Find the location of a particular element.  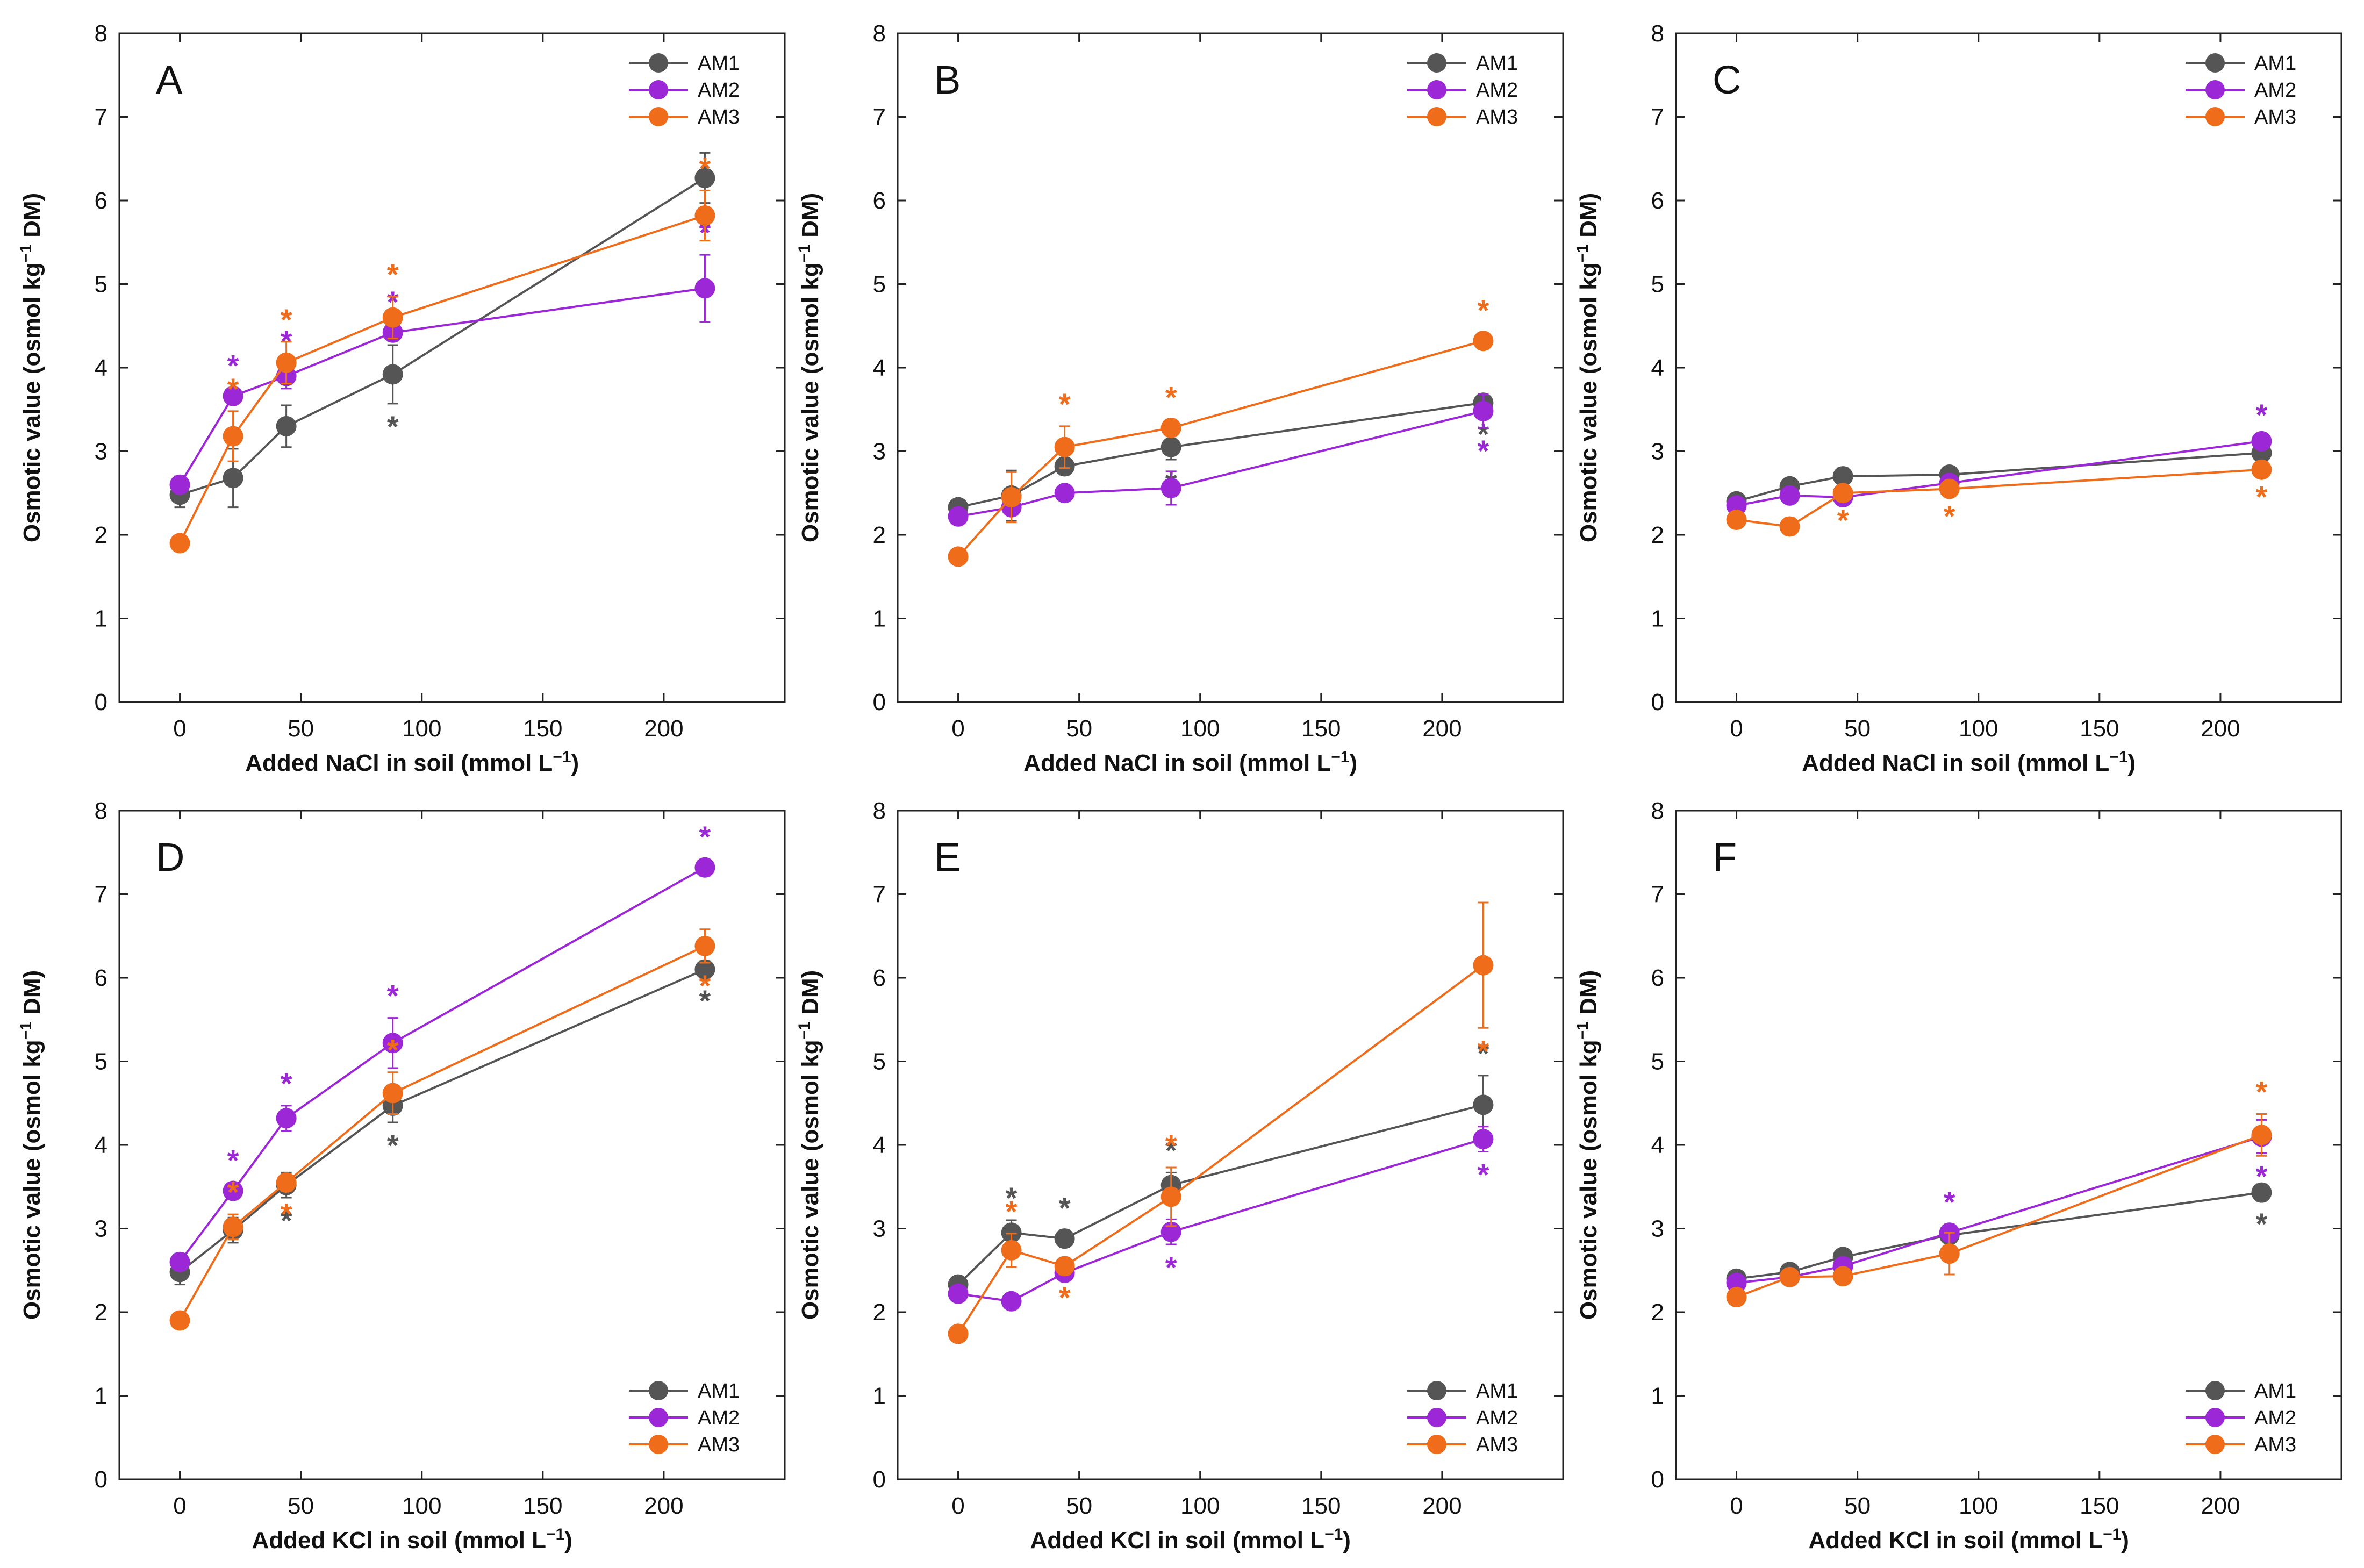

x-axis-title: Added NaCl in soil (mmol L−1) is located at coordinates (412, 762).